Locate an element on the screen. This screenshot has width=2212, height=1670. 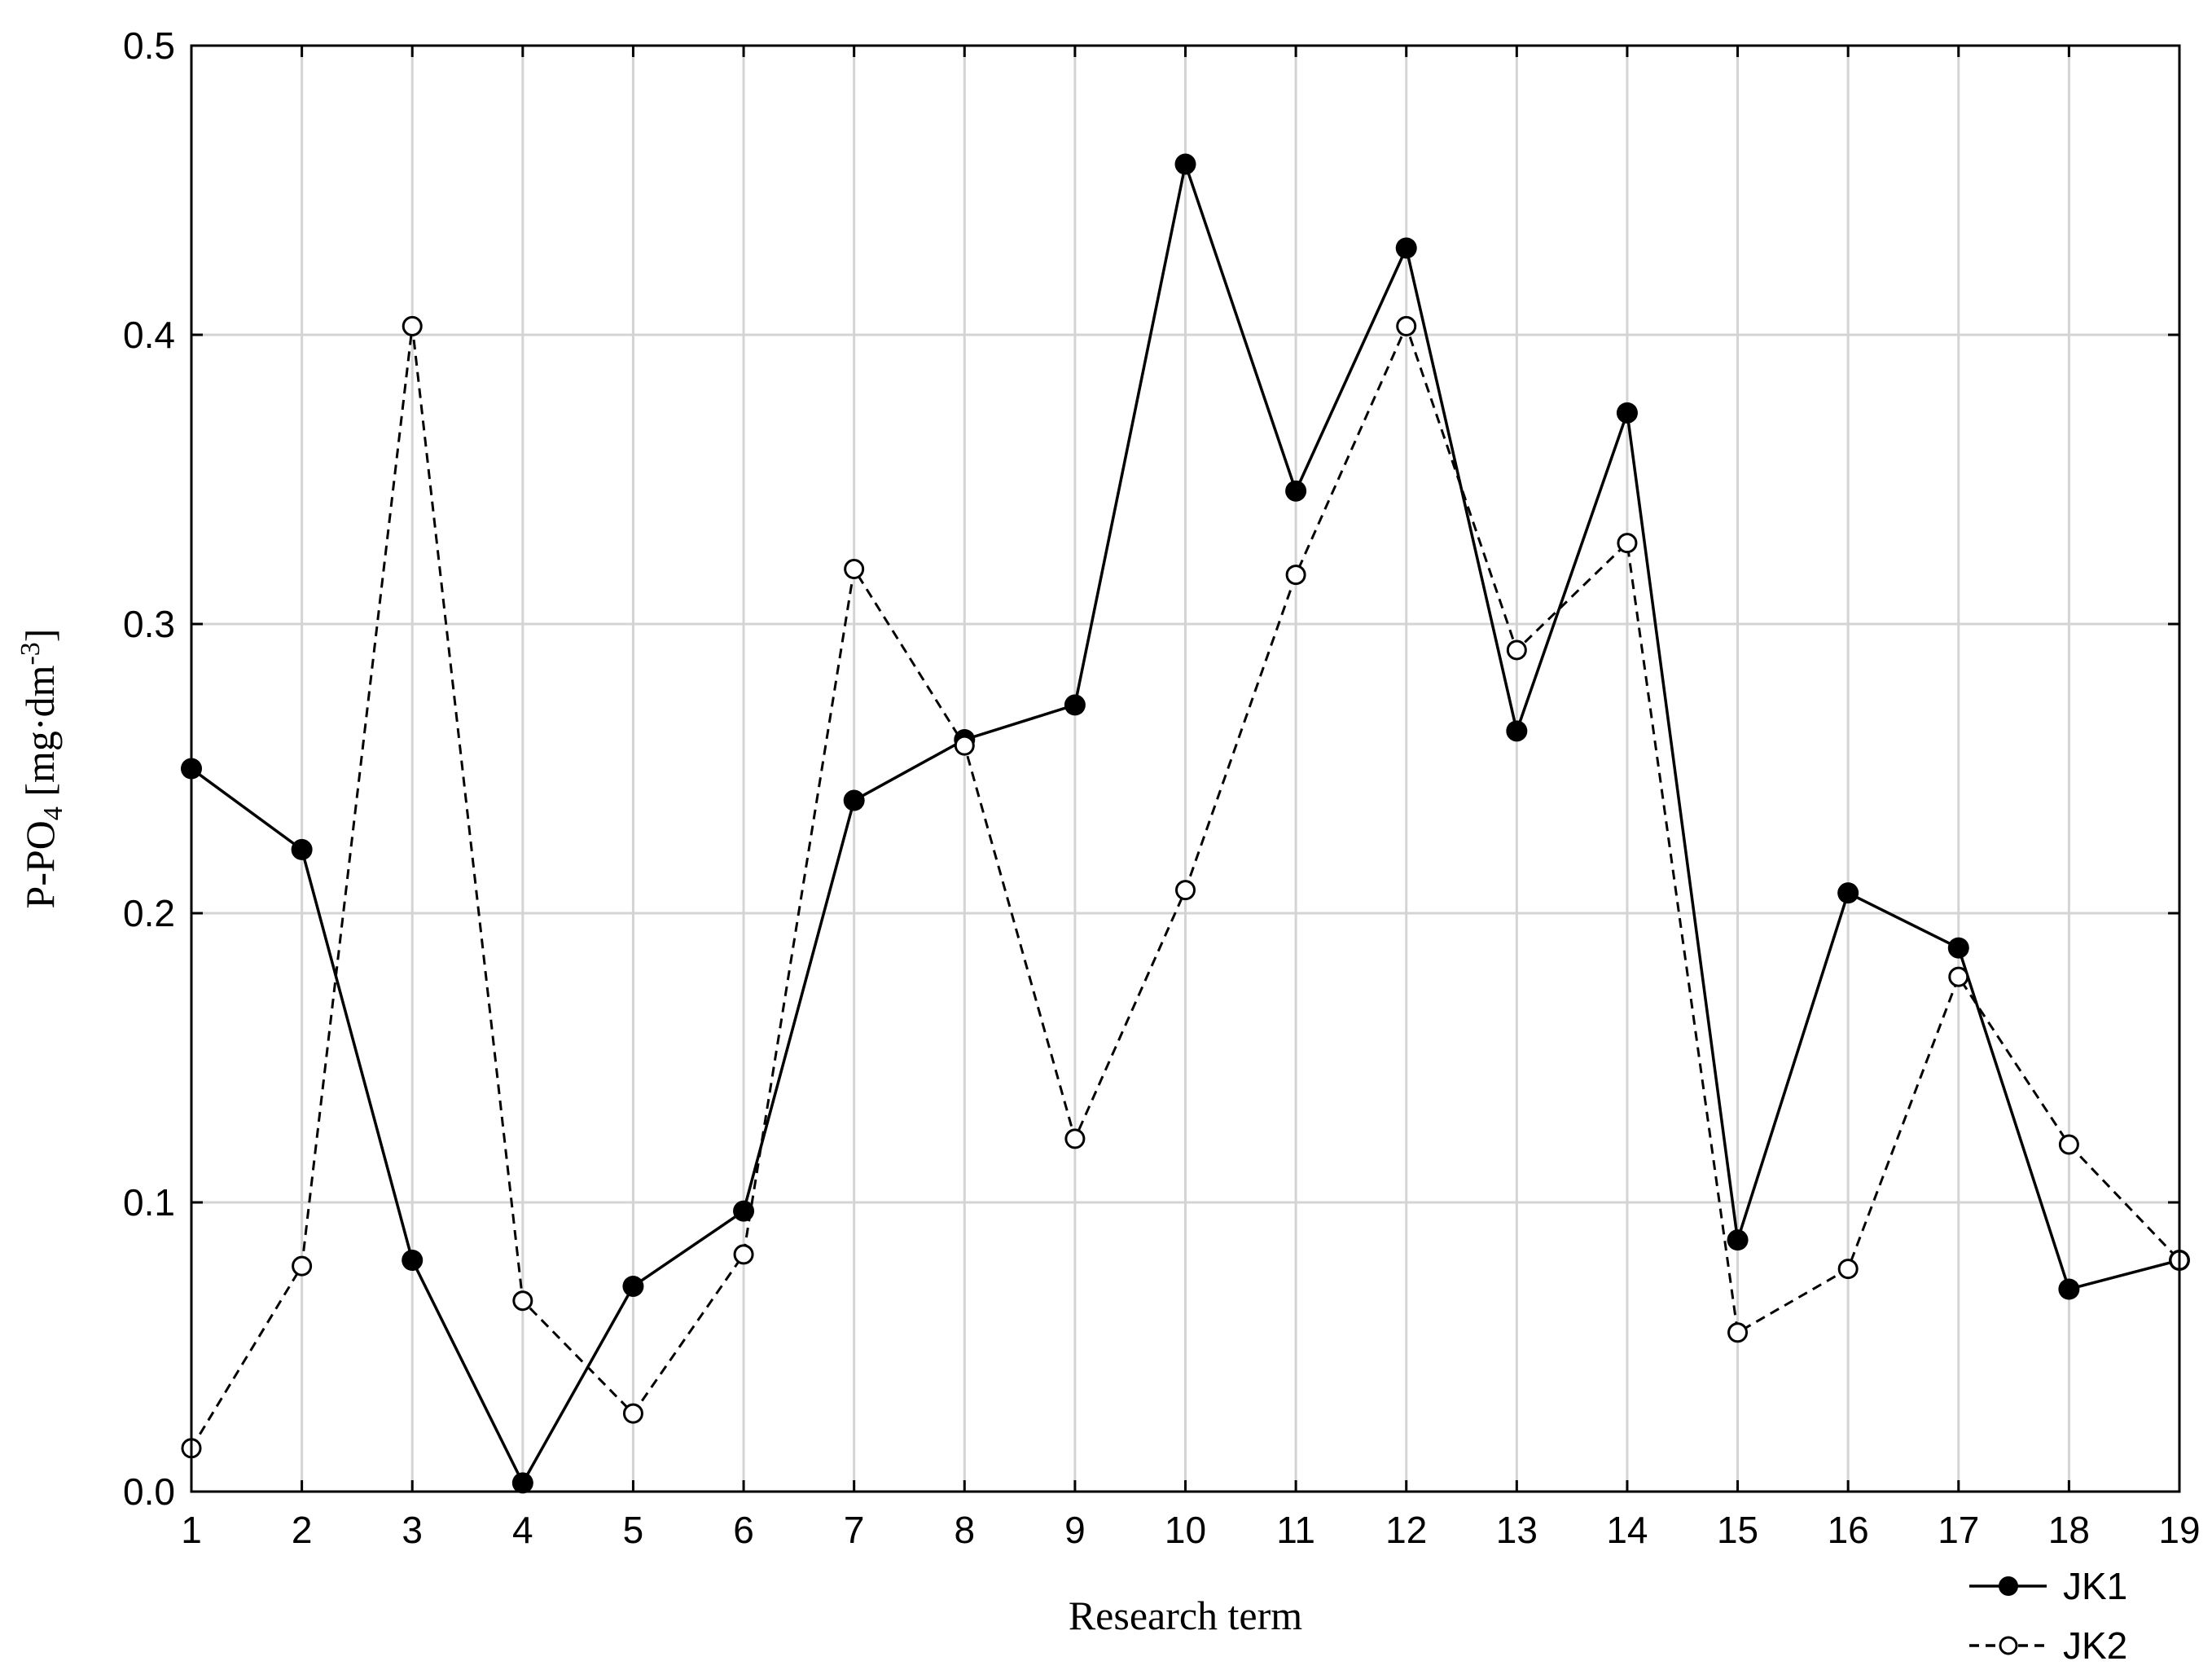
x-tick-label: 8 is located at coordinates (965, 1530).